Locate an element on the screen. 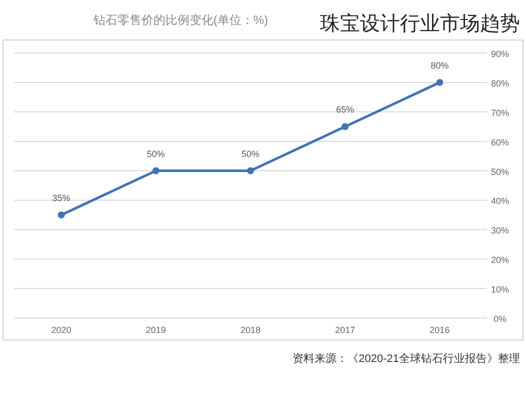  y-tick-label: 50% is located at coordinates (500, 171).